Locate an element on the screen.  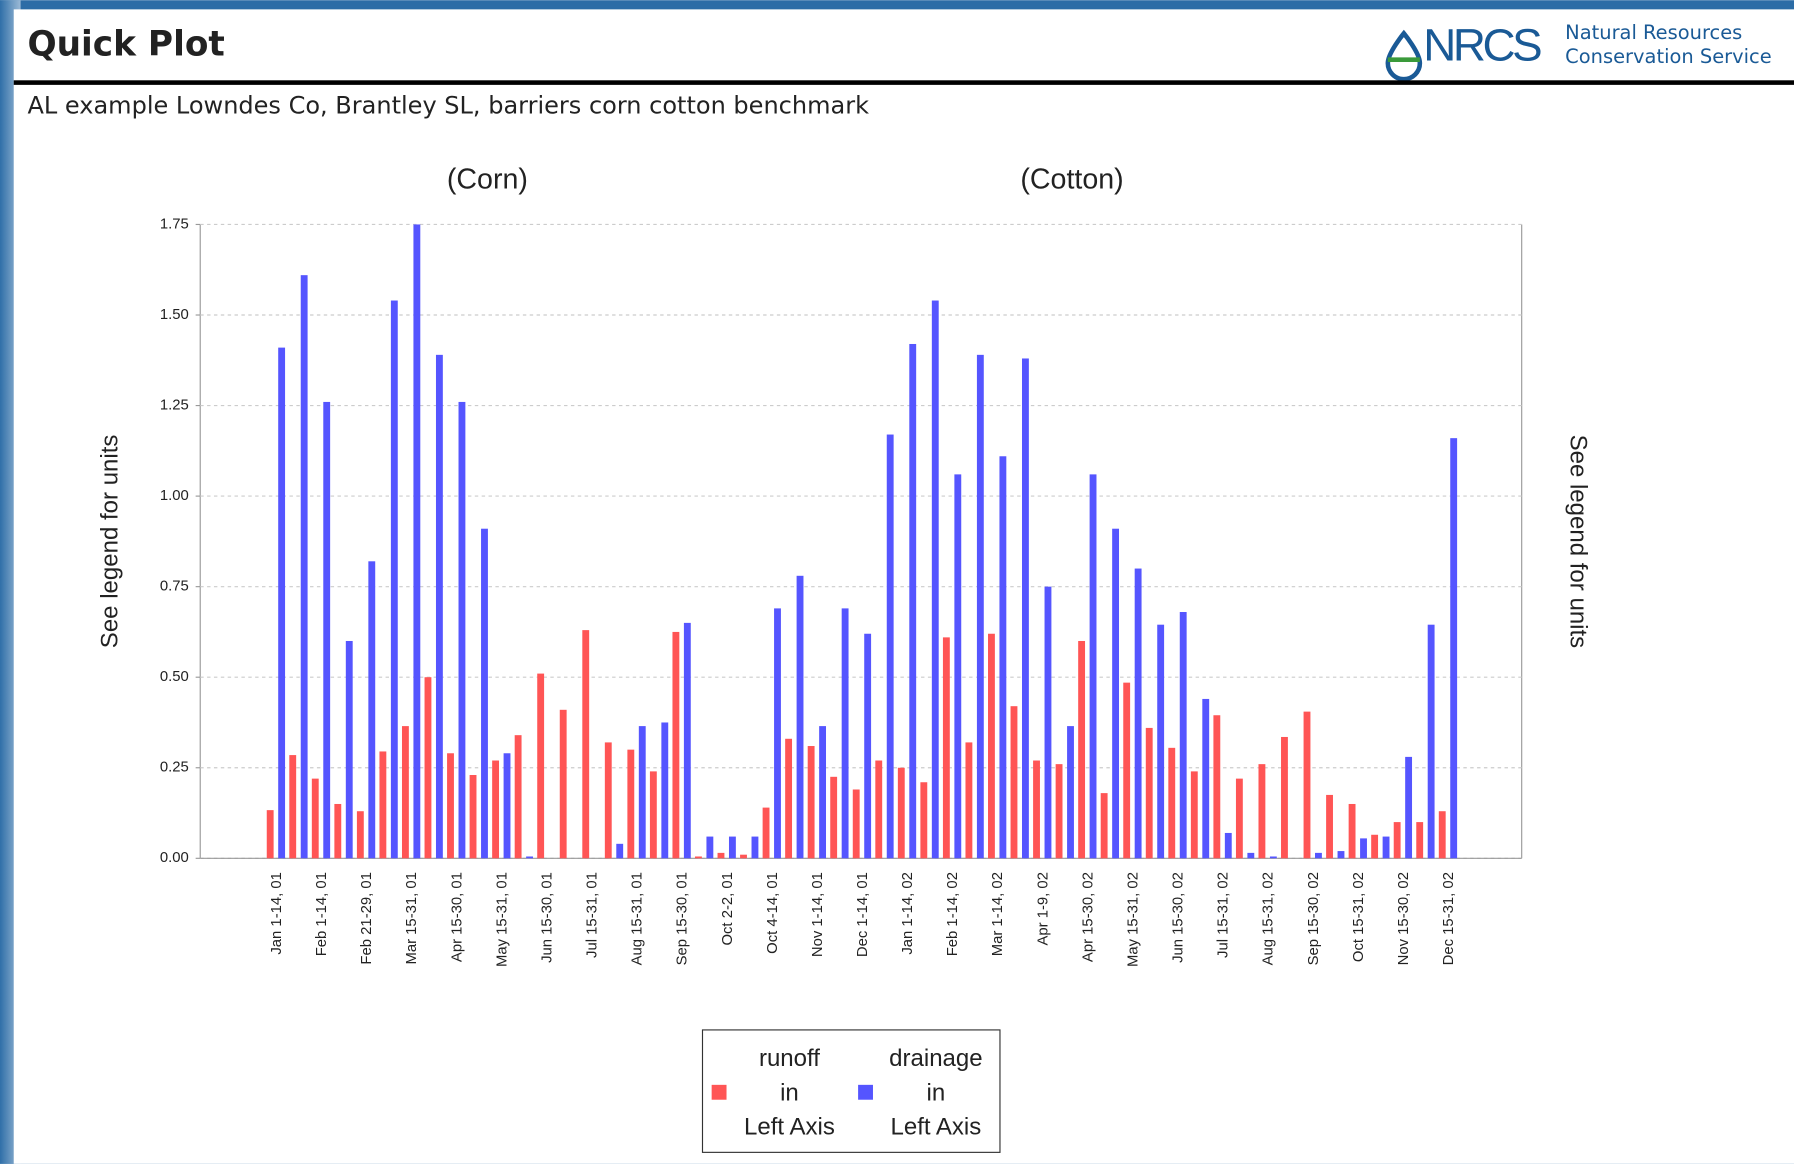
legend-swatch is located at coordinates (865, 1092).